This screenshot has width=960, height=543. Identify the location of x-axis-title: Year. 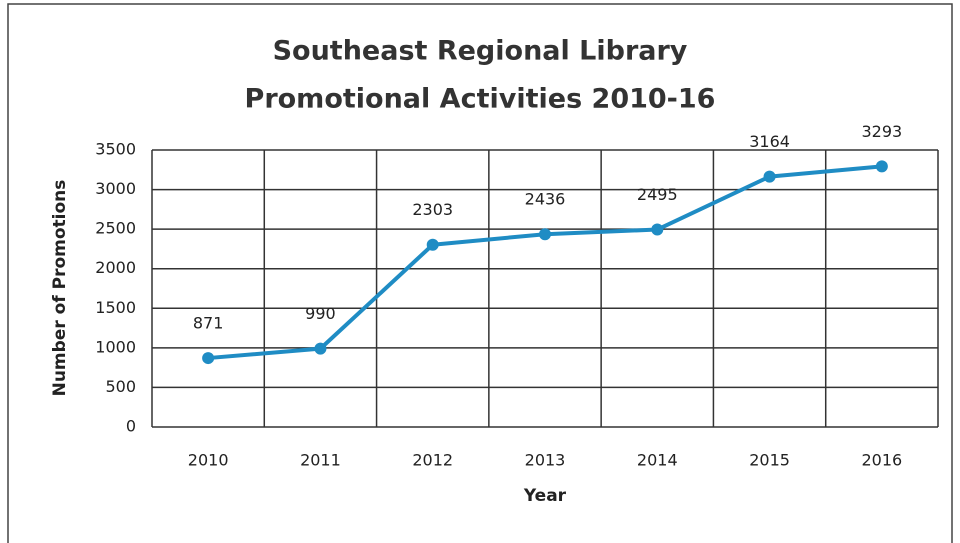
(545, 496).